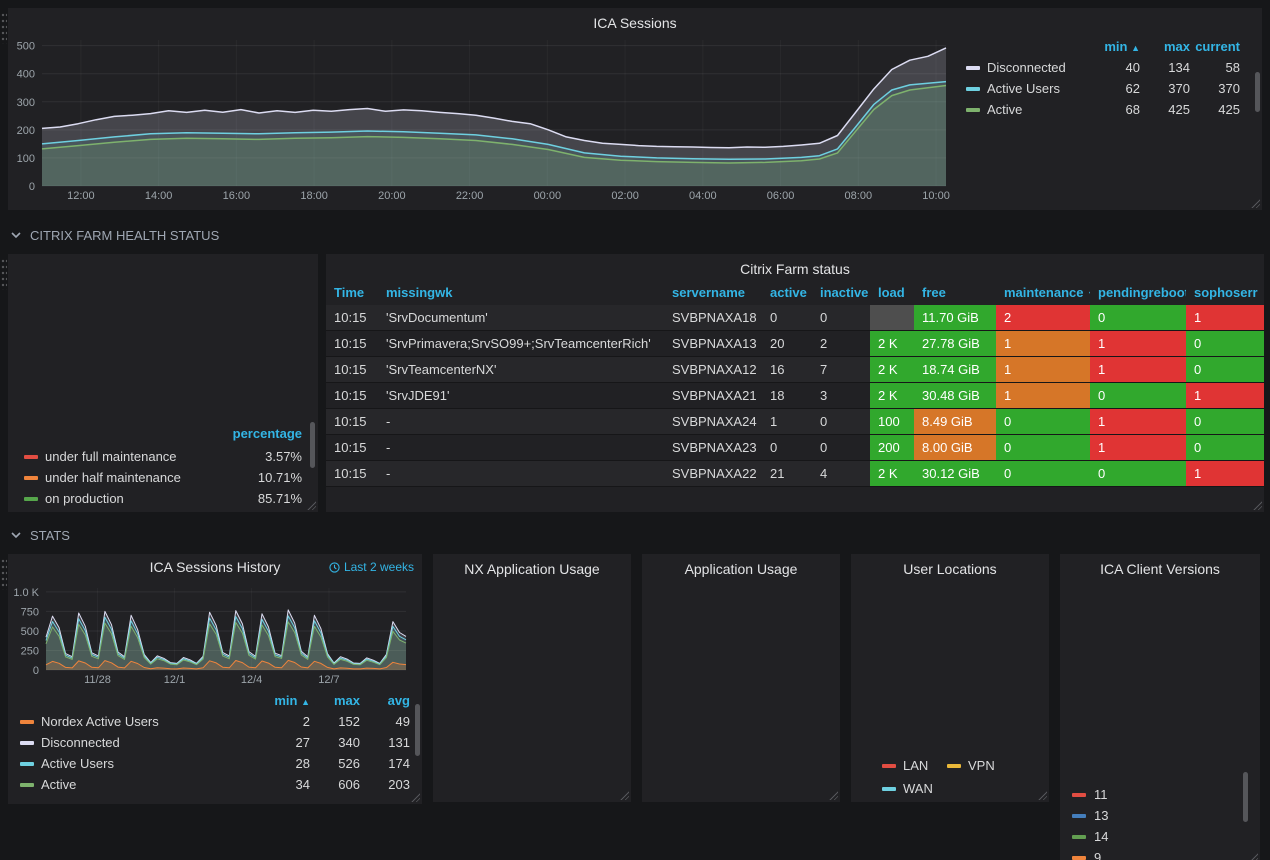 The height and width of the screenshot is (860, 1270). I want to click on legend-series-active-users: Active Users 62 370 370, so click(1103, 88).